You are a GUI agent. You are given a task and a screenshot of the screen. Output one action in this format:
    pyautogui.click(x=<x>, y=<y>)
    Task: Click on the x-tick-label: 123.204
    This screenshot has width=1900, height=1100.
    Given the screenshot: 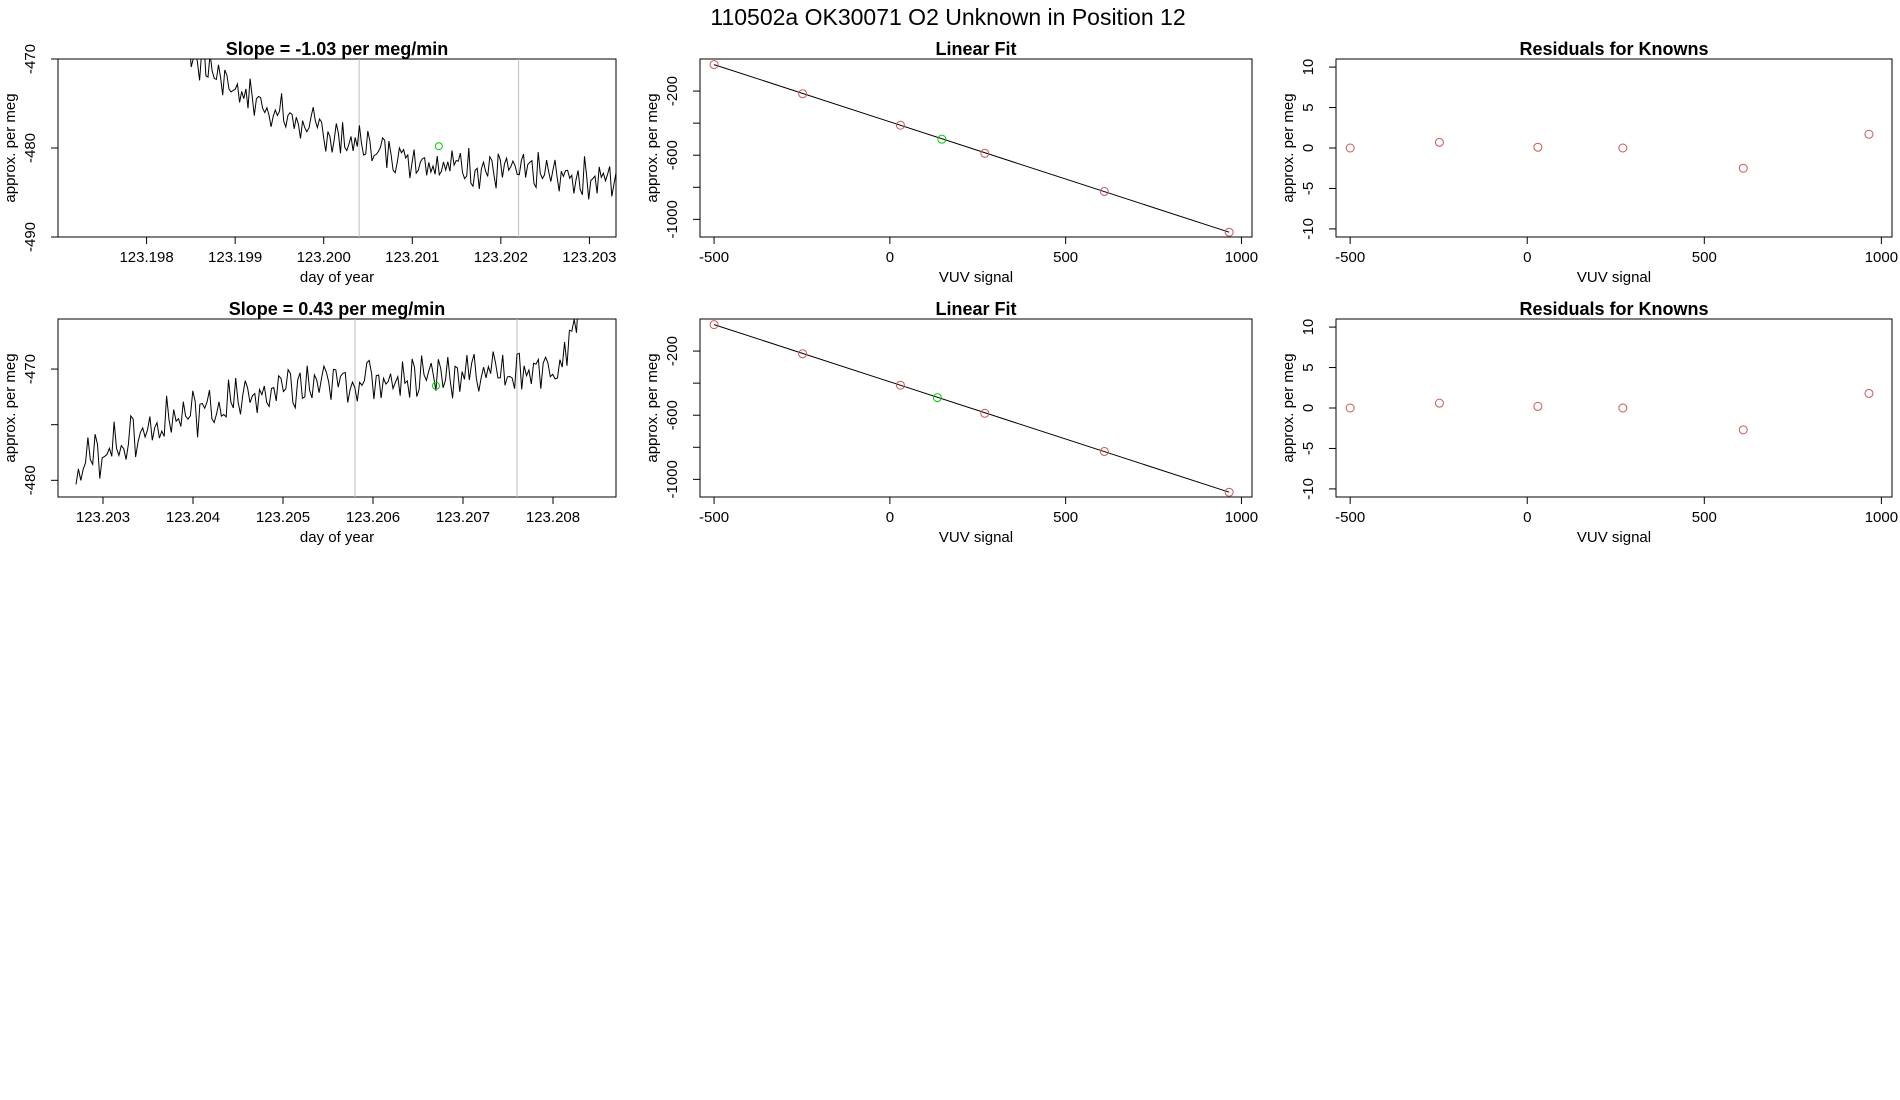 What is the action you would take?
    pyautogui.click(x=193, y=517)
    